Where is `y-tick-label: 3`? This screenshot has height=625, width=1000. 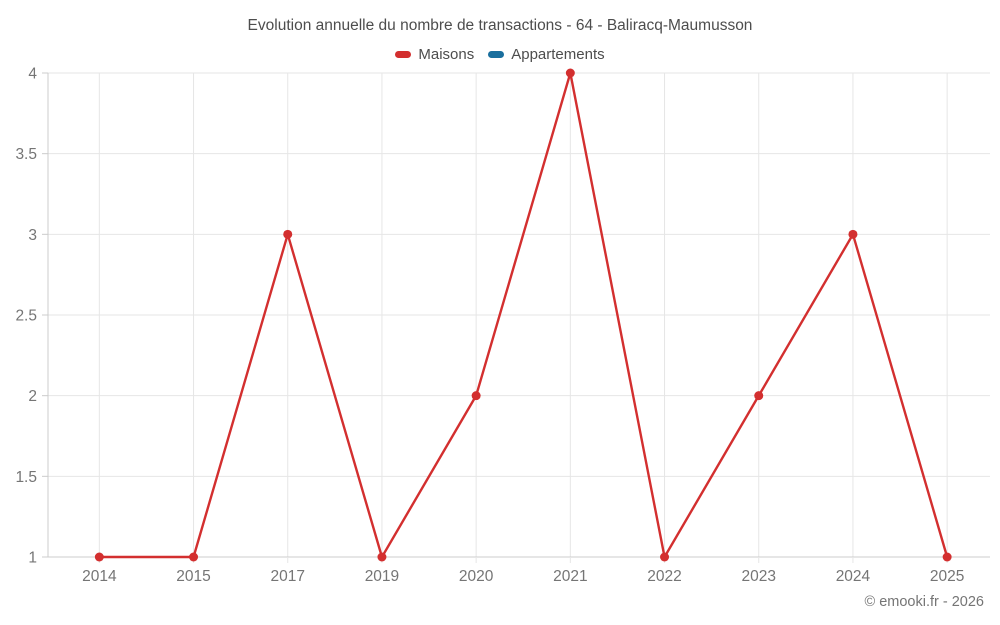 y-tick-label: 3 is located at coordinates (32, 235).